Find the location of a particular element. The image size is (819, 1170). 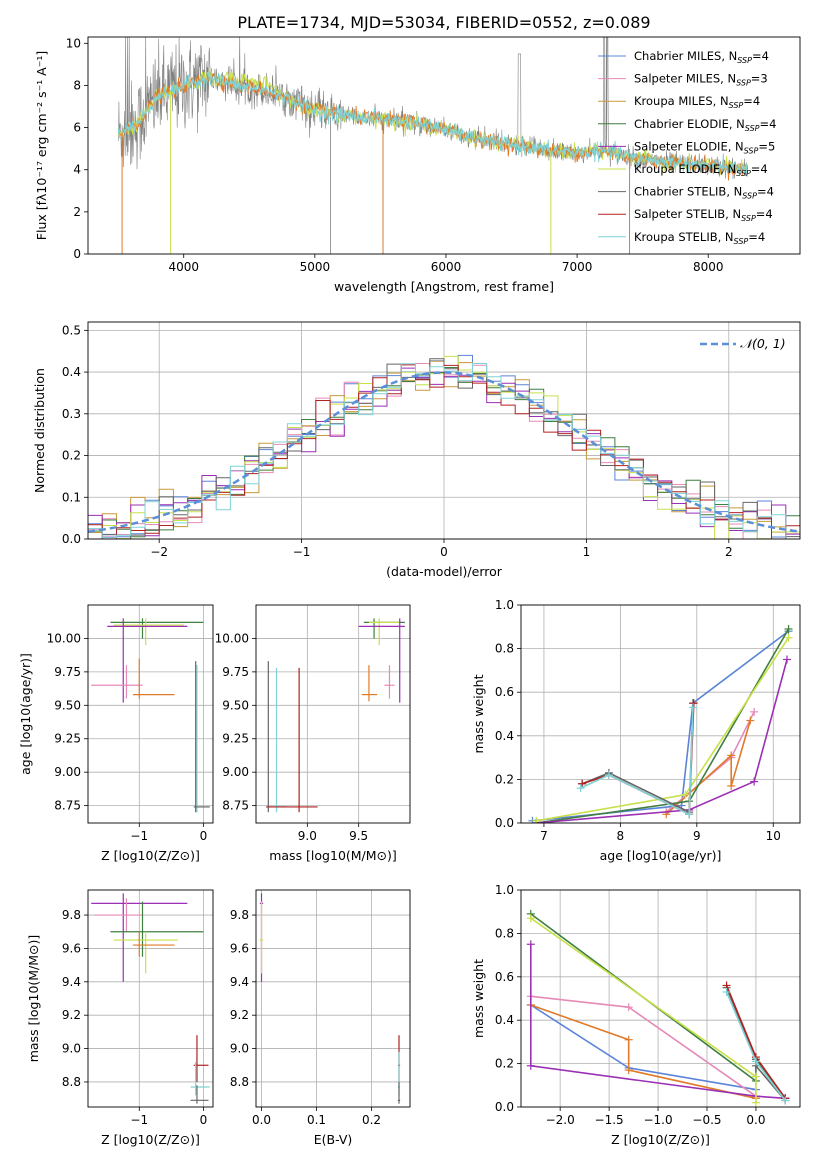

y-axis-label: Flux [fλ10⁻¹⁷ erg cm⁻² s⁻¹ A⁻¹] is located at coordinates (41, 145).